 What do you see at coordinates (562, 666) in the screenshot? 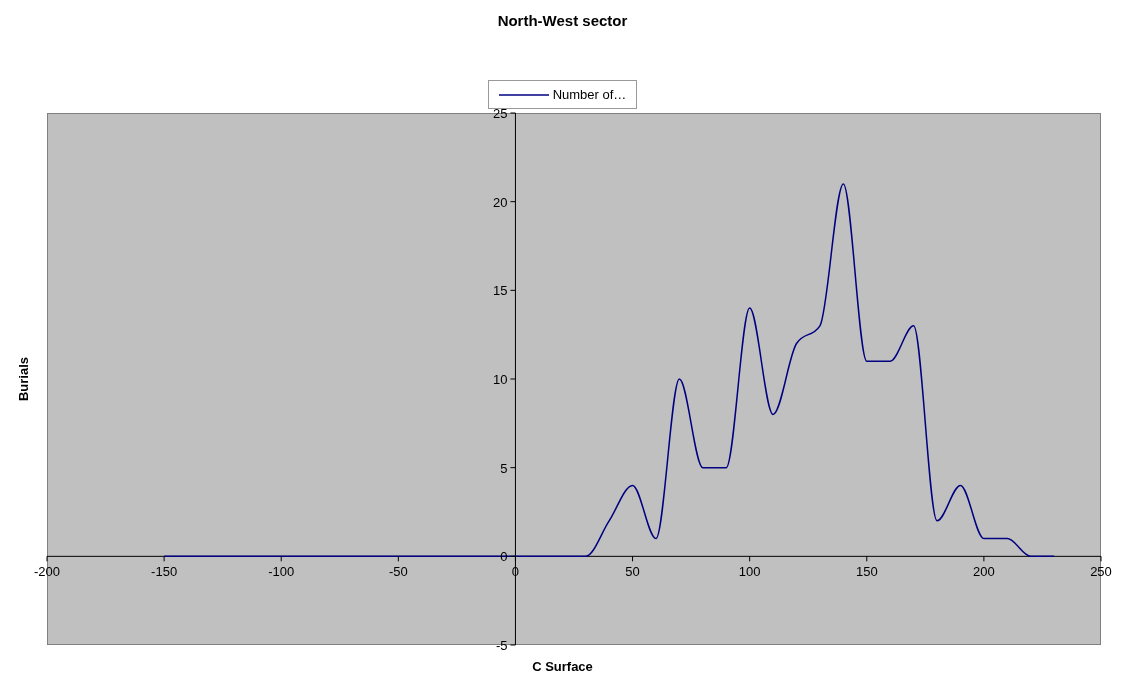
I see `x-axis-title: C Surface` at bounding box center [562, 666].